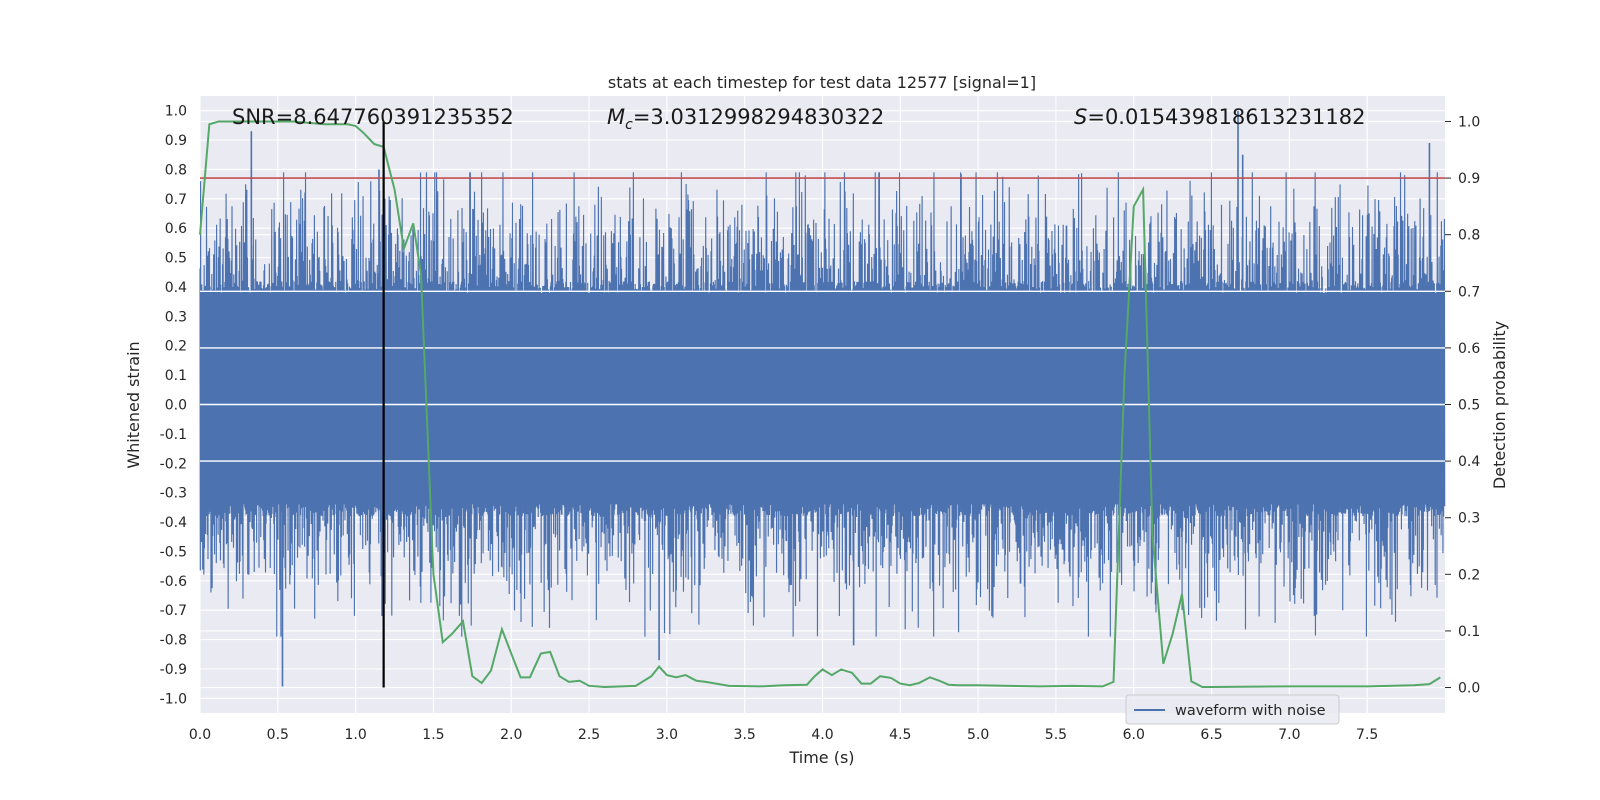 Image resolution: width=1600 pixels, height=800 pixels. Describe the element at coordinates (173, 494) in the screenshot. I see `y-tick-label: -0.3` at that location.